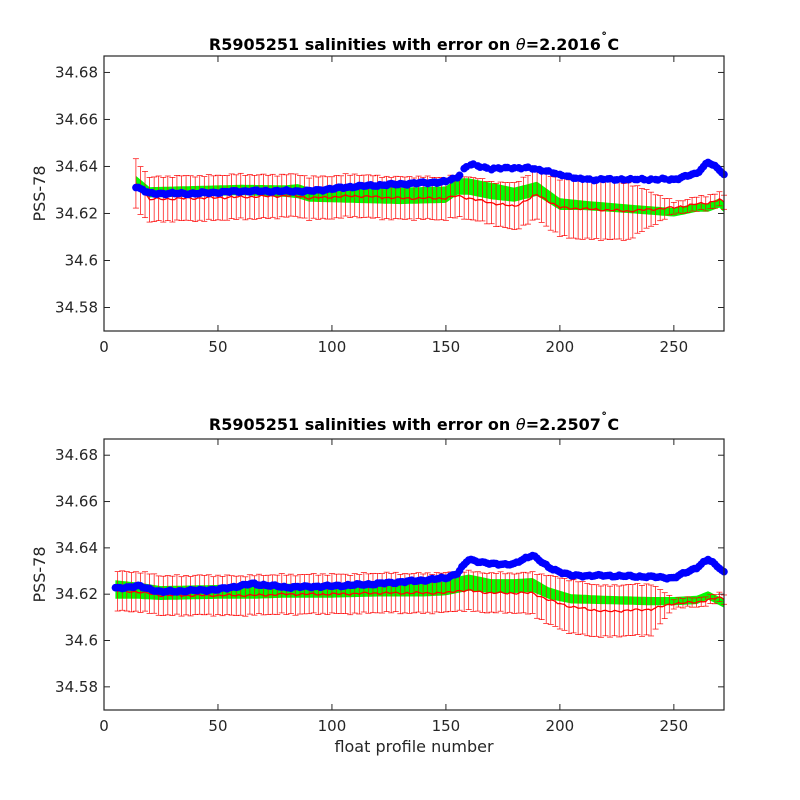 This screenshot has height=800, width=800. I want to click on float-salinity-point, so click(459, 175).